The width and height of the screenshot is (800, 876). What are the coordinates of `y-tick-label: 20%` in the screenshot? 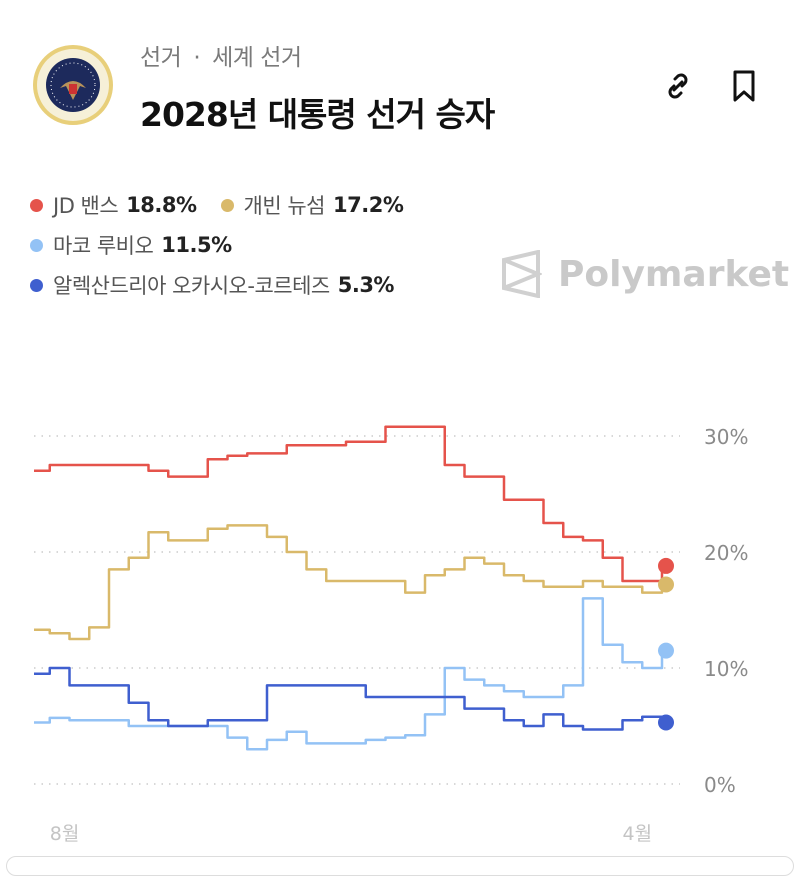 It's located at (726, 553).